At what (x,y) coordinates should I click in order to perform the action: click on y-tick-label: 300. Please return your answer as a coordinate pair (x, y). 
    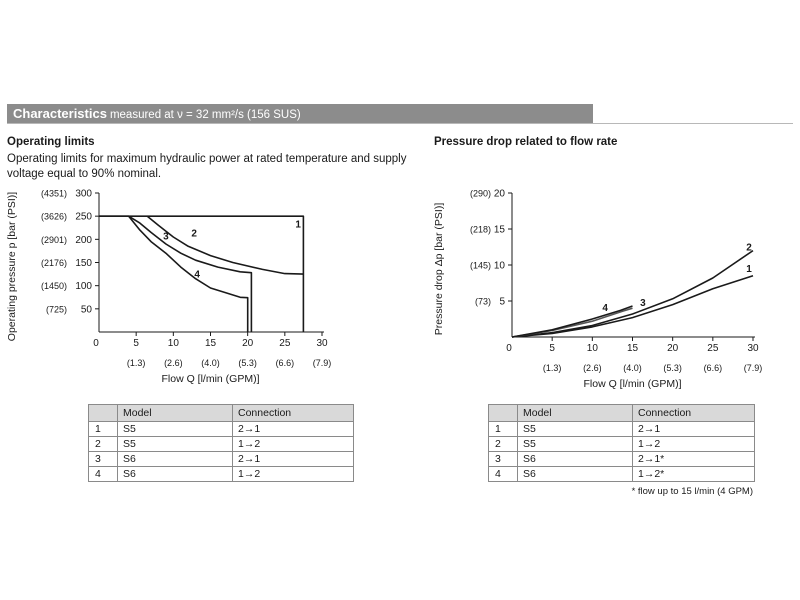
    Looking at the image, I should click on (83, 194).